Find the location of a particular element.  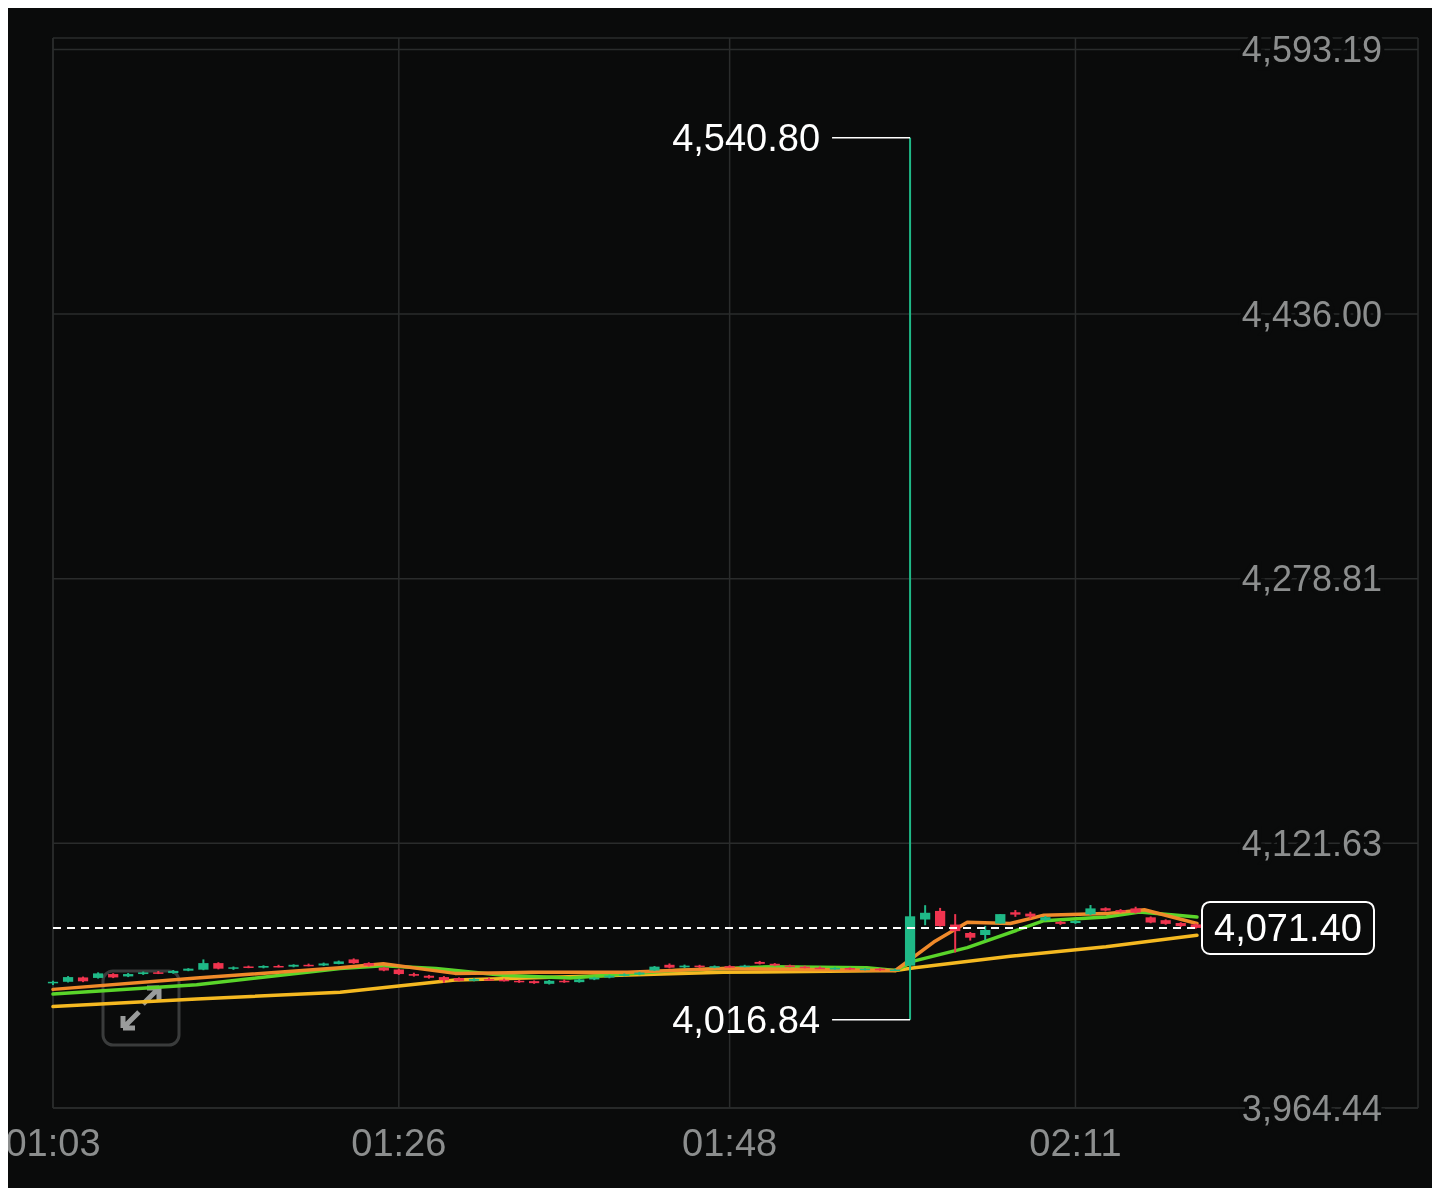

ref-line-label: 4,071.40 is located at coordinates (1288, 928).